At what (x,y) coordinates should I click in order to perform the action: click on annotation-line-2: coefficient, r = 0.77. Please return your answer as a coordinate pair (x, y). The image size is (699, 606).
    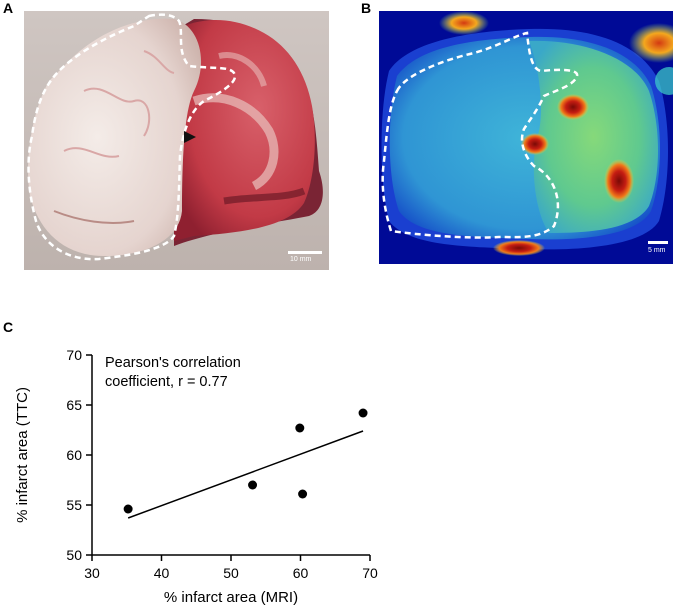
    Looking at the image, I should click on (166, 382).